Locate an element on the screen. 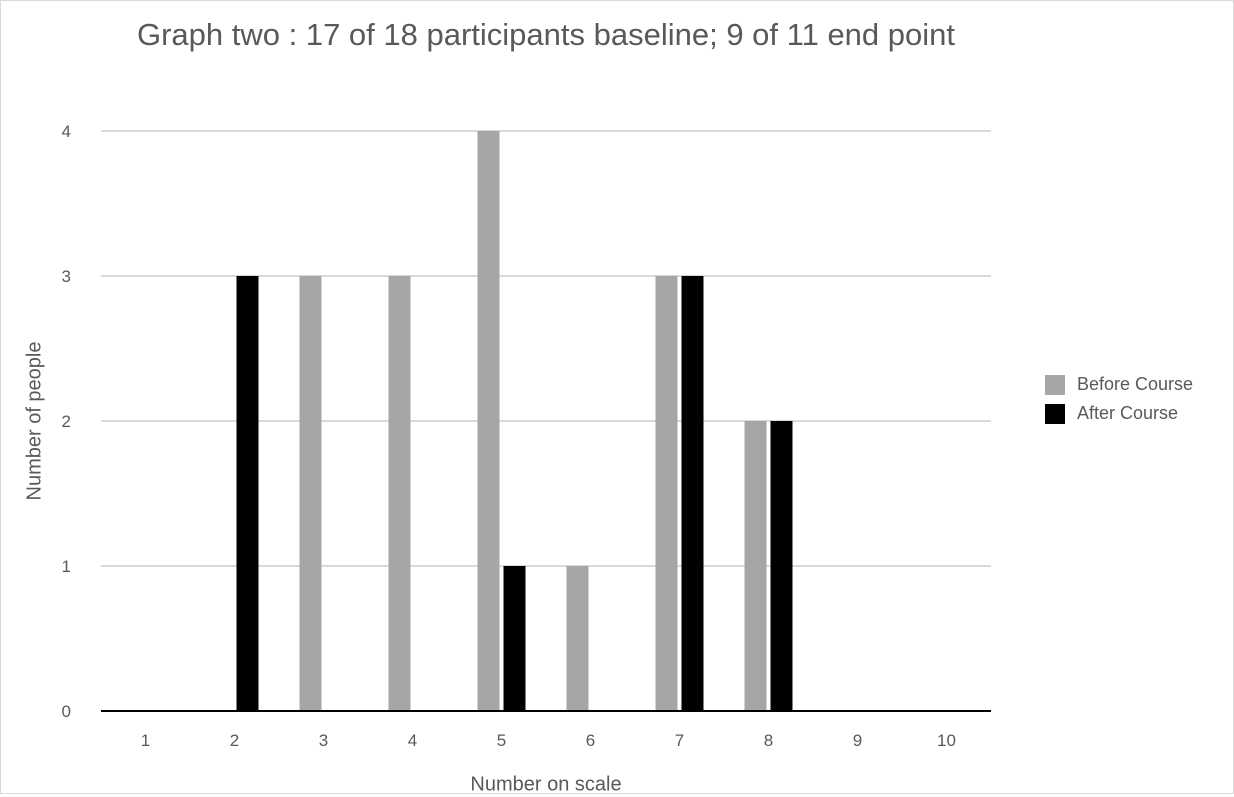 This screenshot has height=797, width=1234. x-tick-label: 10 is located at coordinates (946, 740).